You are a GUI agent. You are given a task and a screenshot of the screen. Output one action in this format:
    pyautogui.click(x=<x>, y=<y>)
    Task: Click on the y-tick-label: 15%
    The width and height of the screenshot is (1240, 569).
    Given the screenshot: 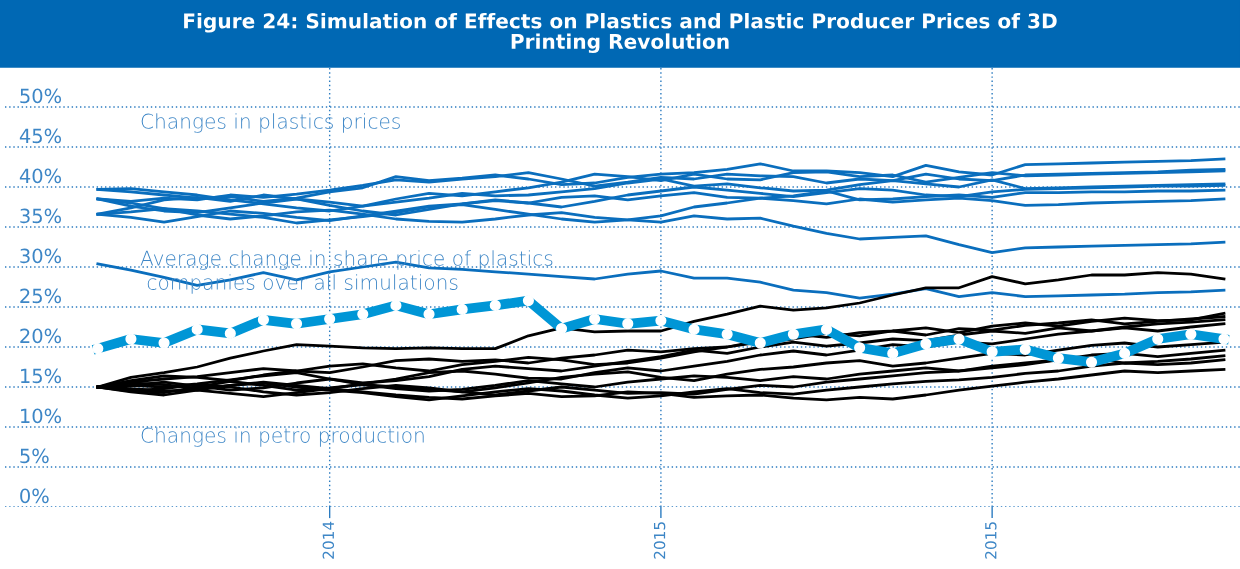 What is the action you would take?
    pyautogui.click(x=41, y=376)
    